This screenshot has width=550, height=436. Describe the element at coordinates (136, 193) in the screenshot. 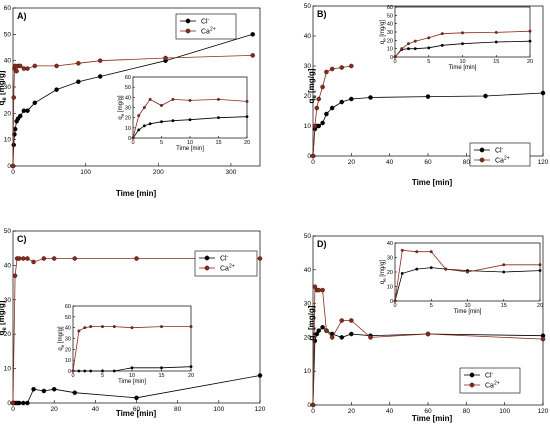

I see `x-axis-label: Time [min]` at that location.